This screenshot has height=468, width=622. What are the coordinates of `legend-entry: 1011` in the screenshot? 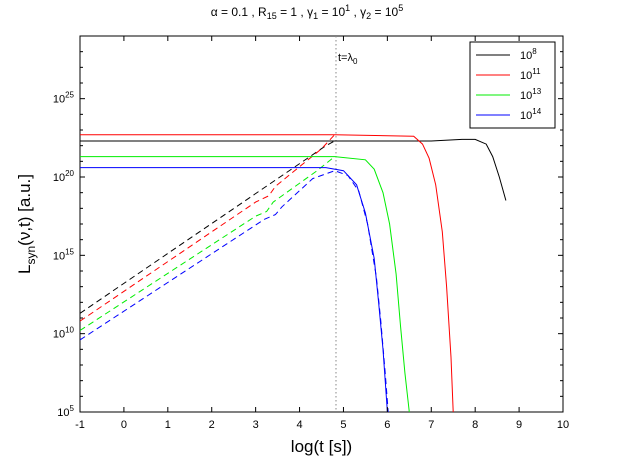 It's located at (530, 74).